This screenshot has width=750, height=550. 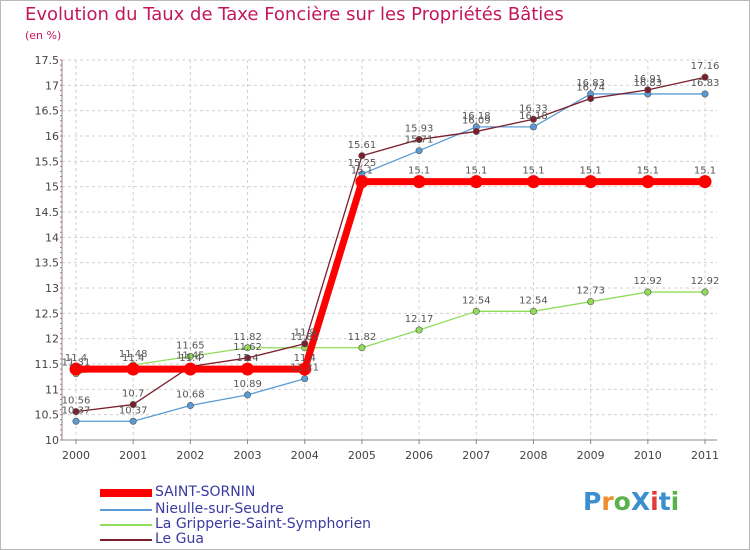 What do you see at coordinates (52, 136) in the screenshot?
I see `y-tick-label: 16` at bounding box center [52, 136].